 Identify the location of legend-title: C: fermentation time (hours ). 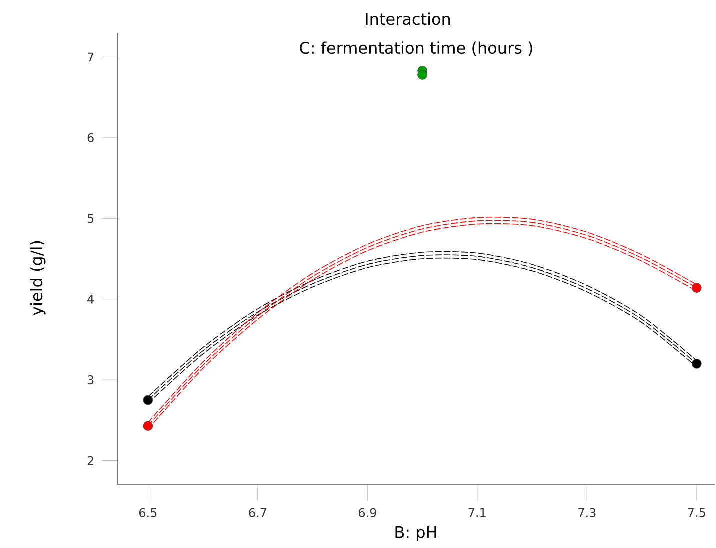
(416, 49).